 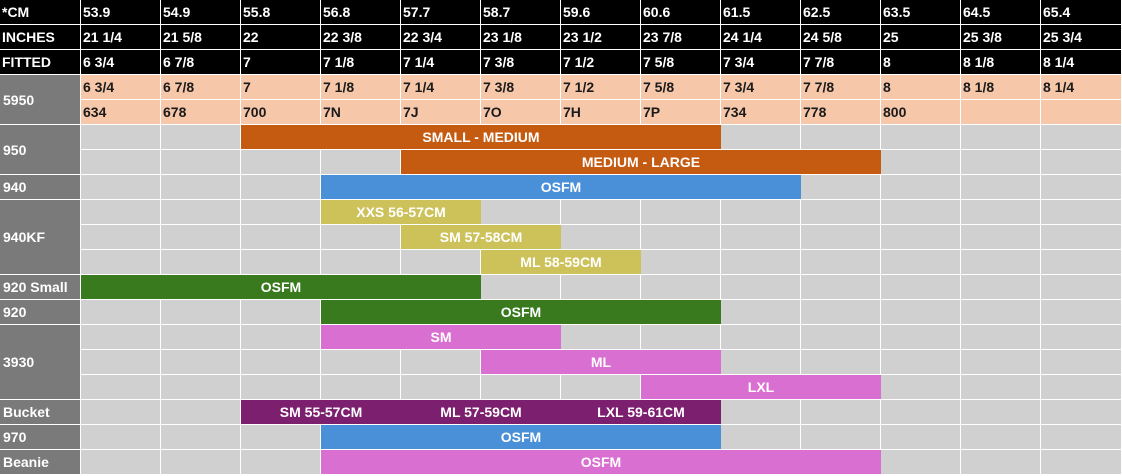 What do you see at coordinates (521, 87) in the screenshot?
I see `fitted-size-cell: 7 3/8` at bounding box center [521, 87].